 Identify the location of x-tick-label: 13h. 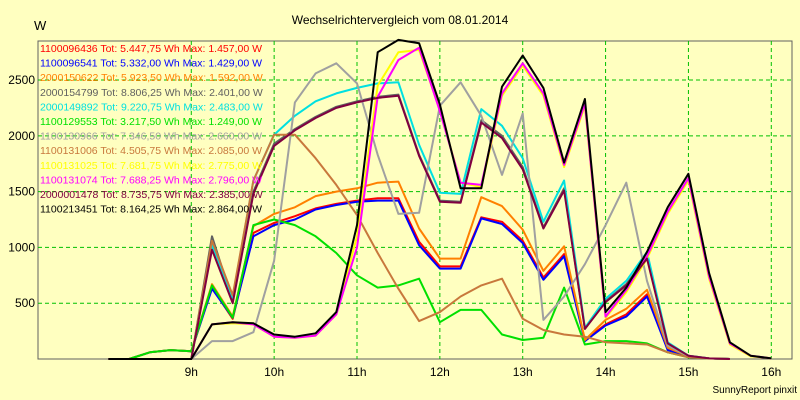
(523, 372).